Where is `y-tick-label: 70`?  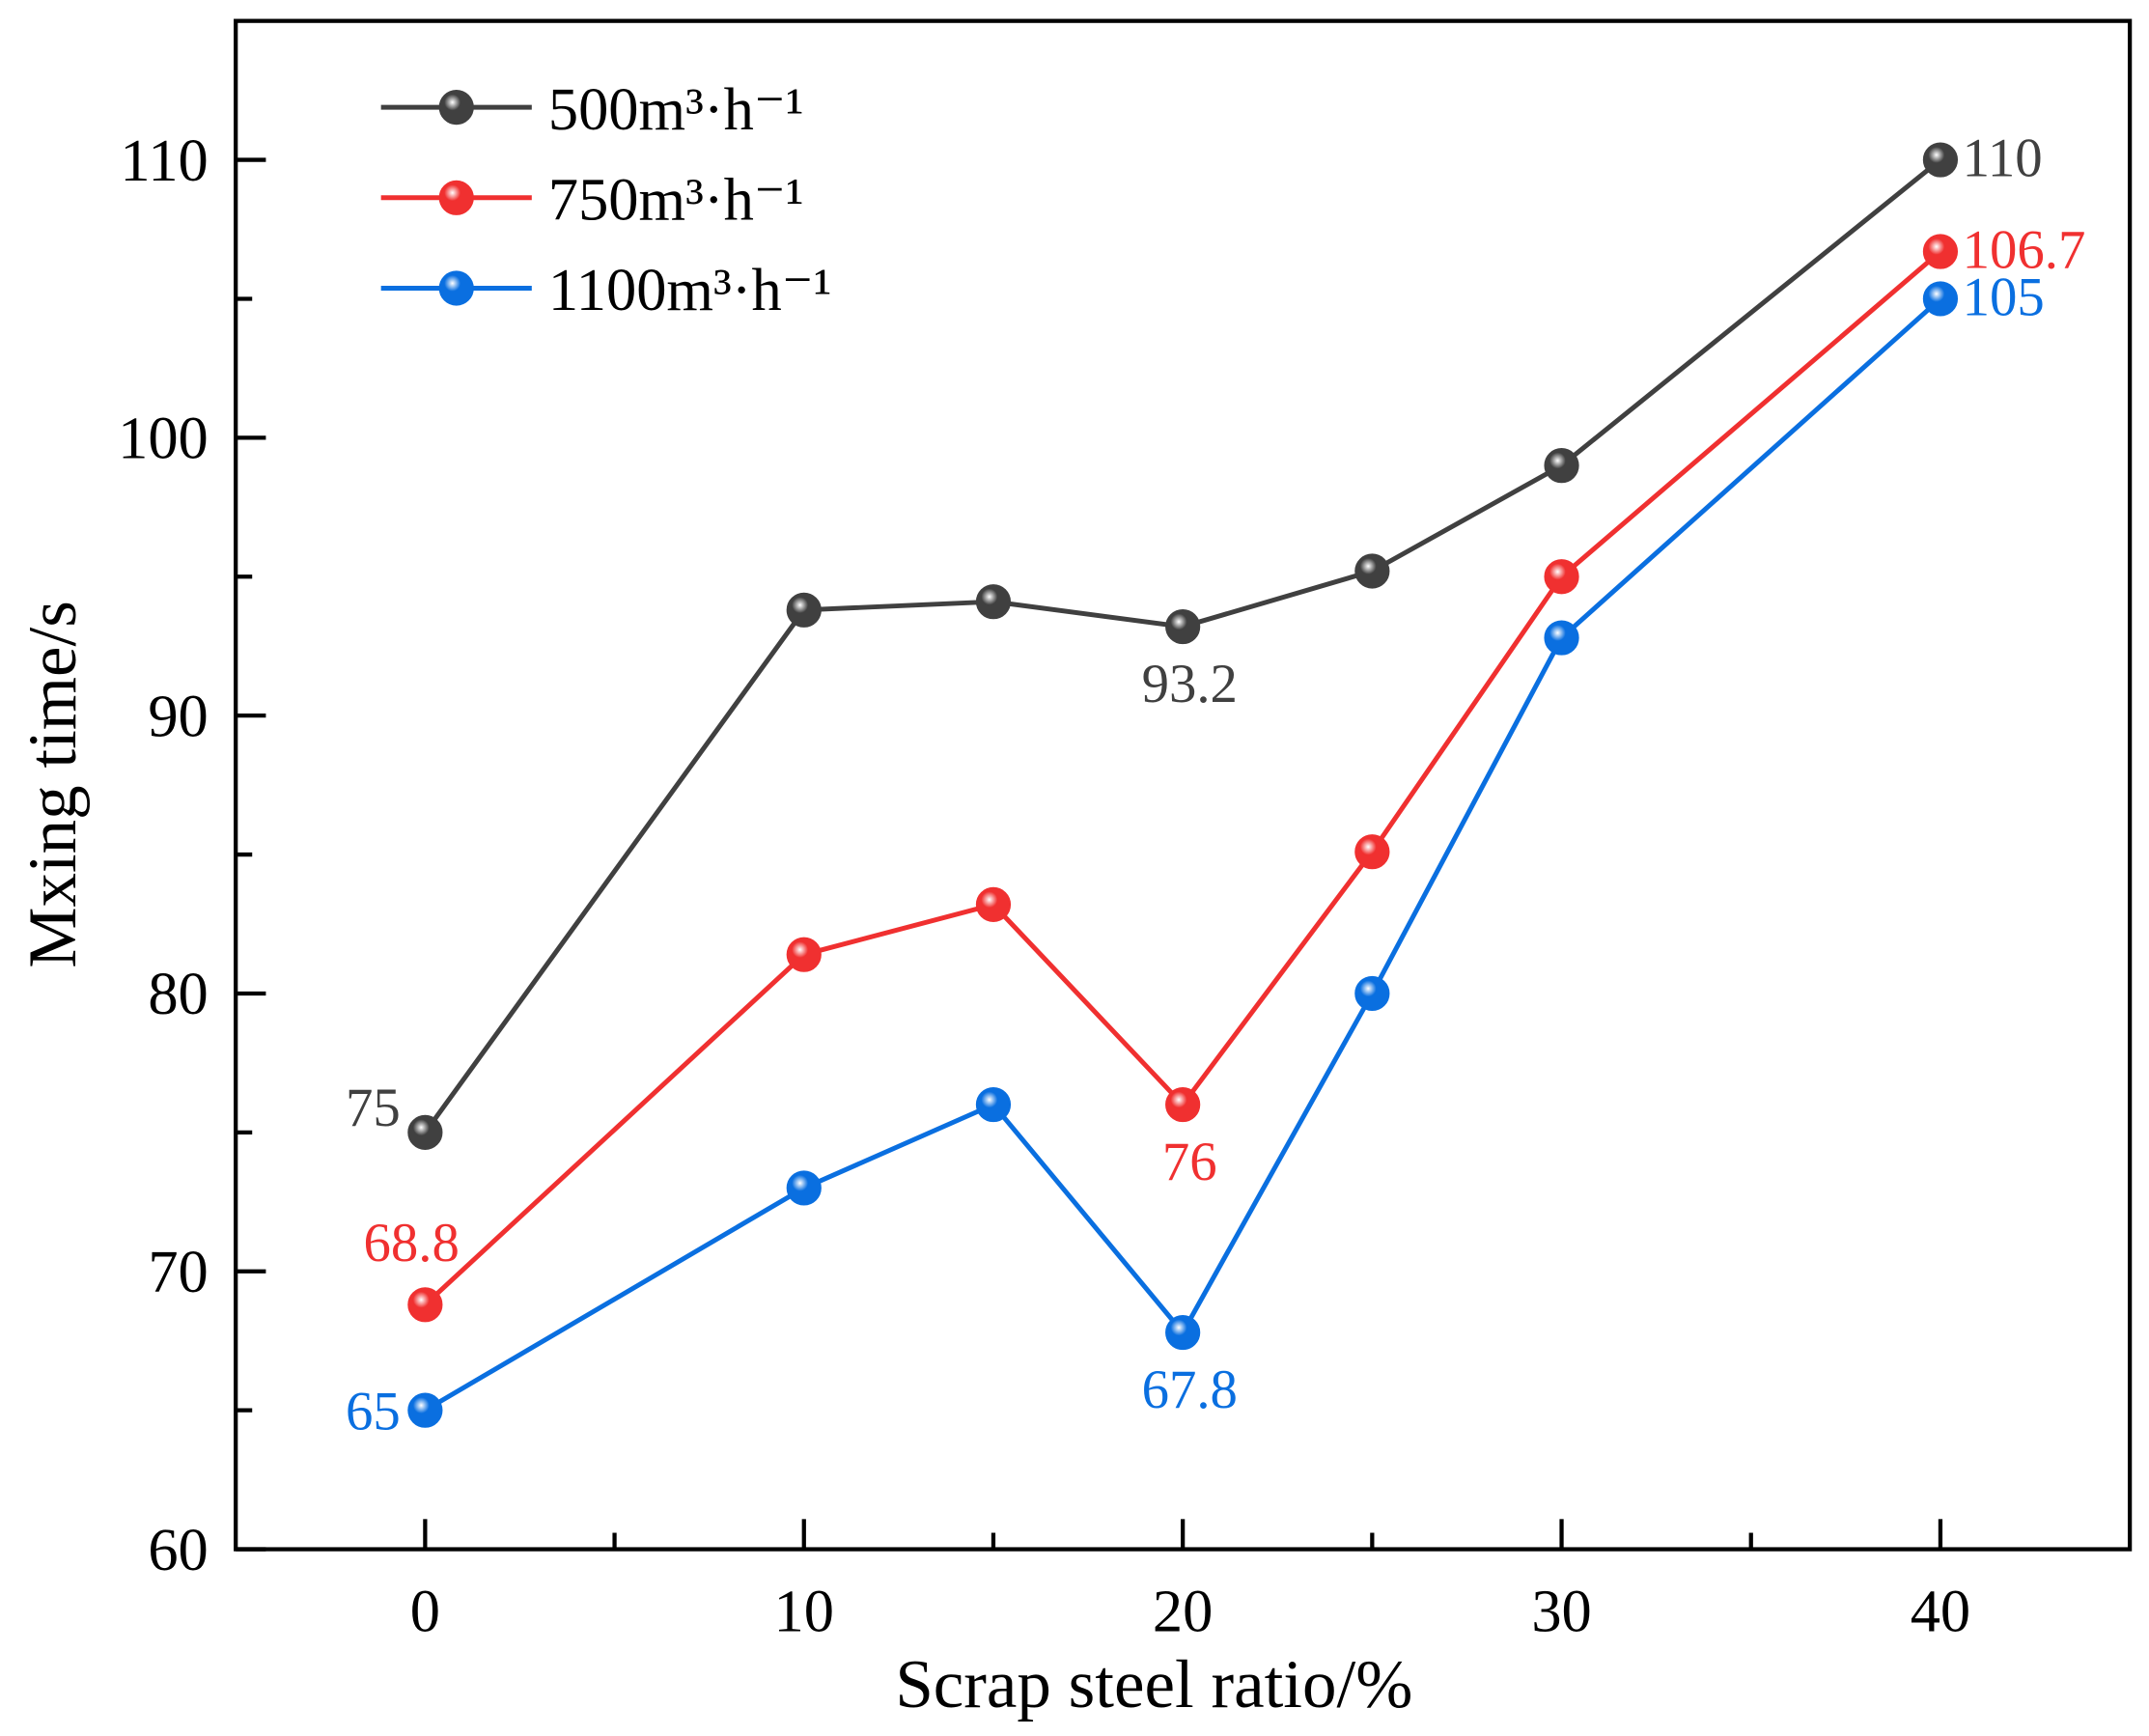
y-tick-label: 70 is located at coordinates (178, 1272).